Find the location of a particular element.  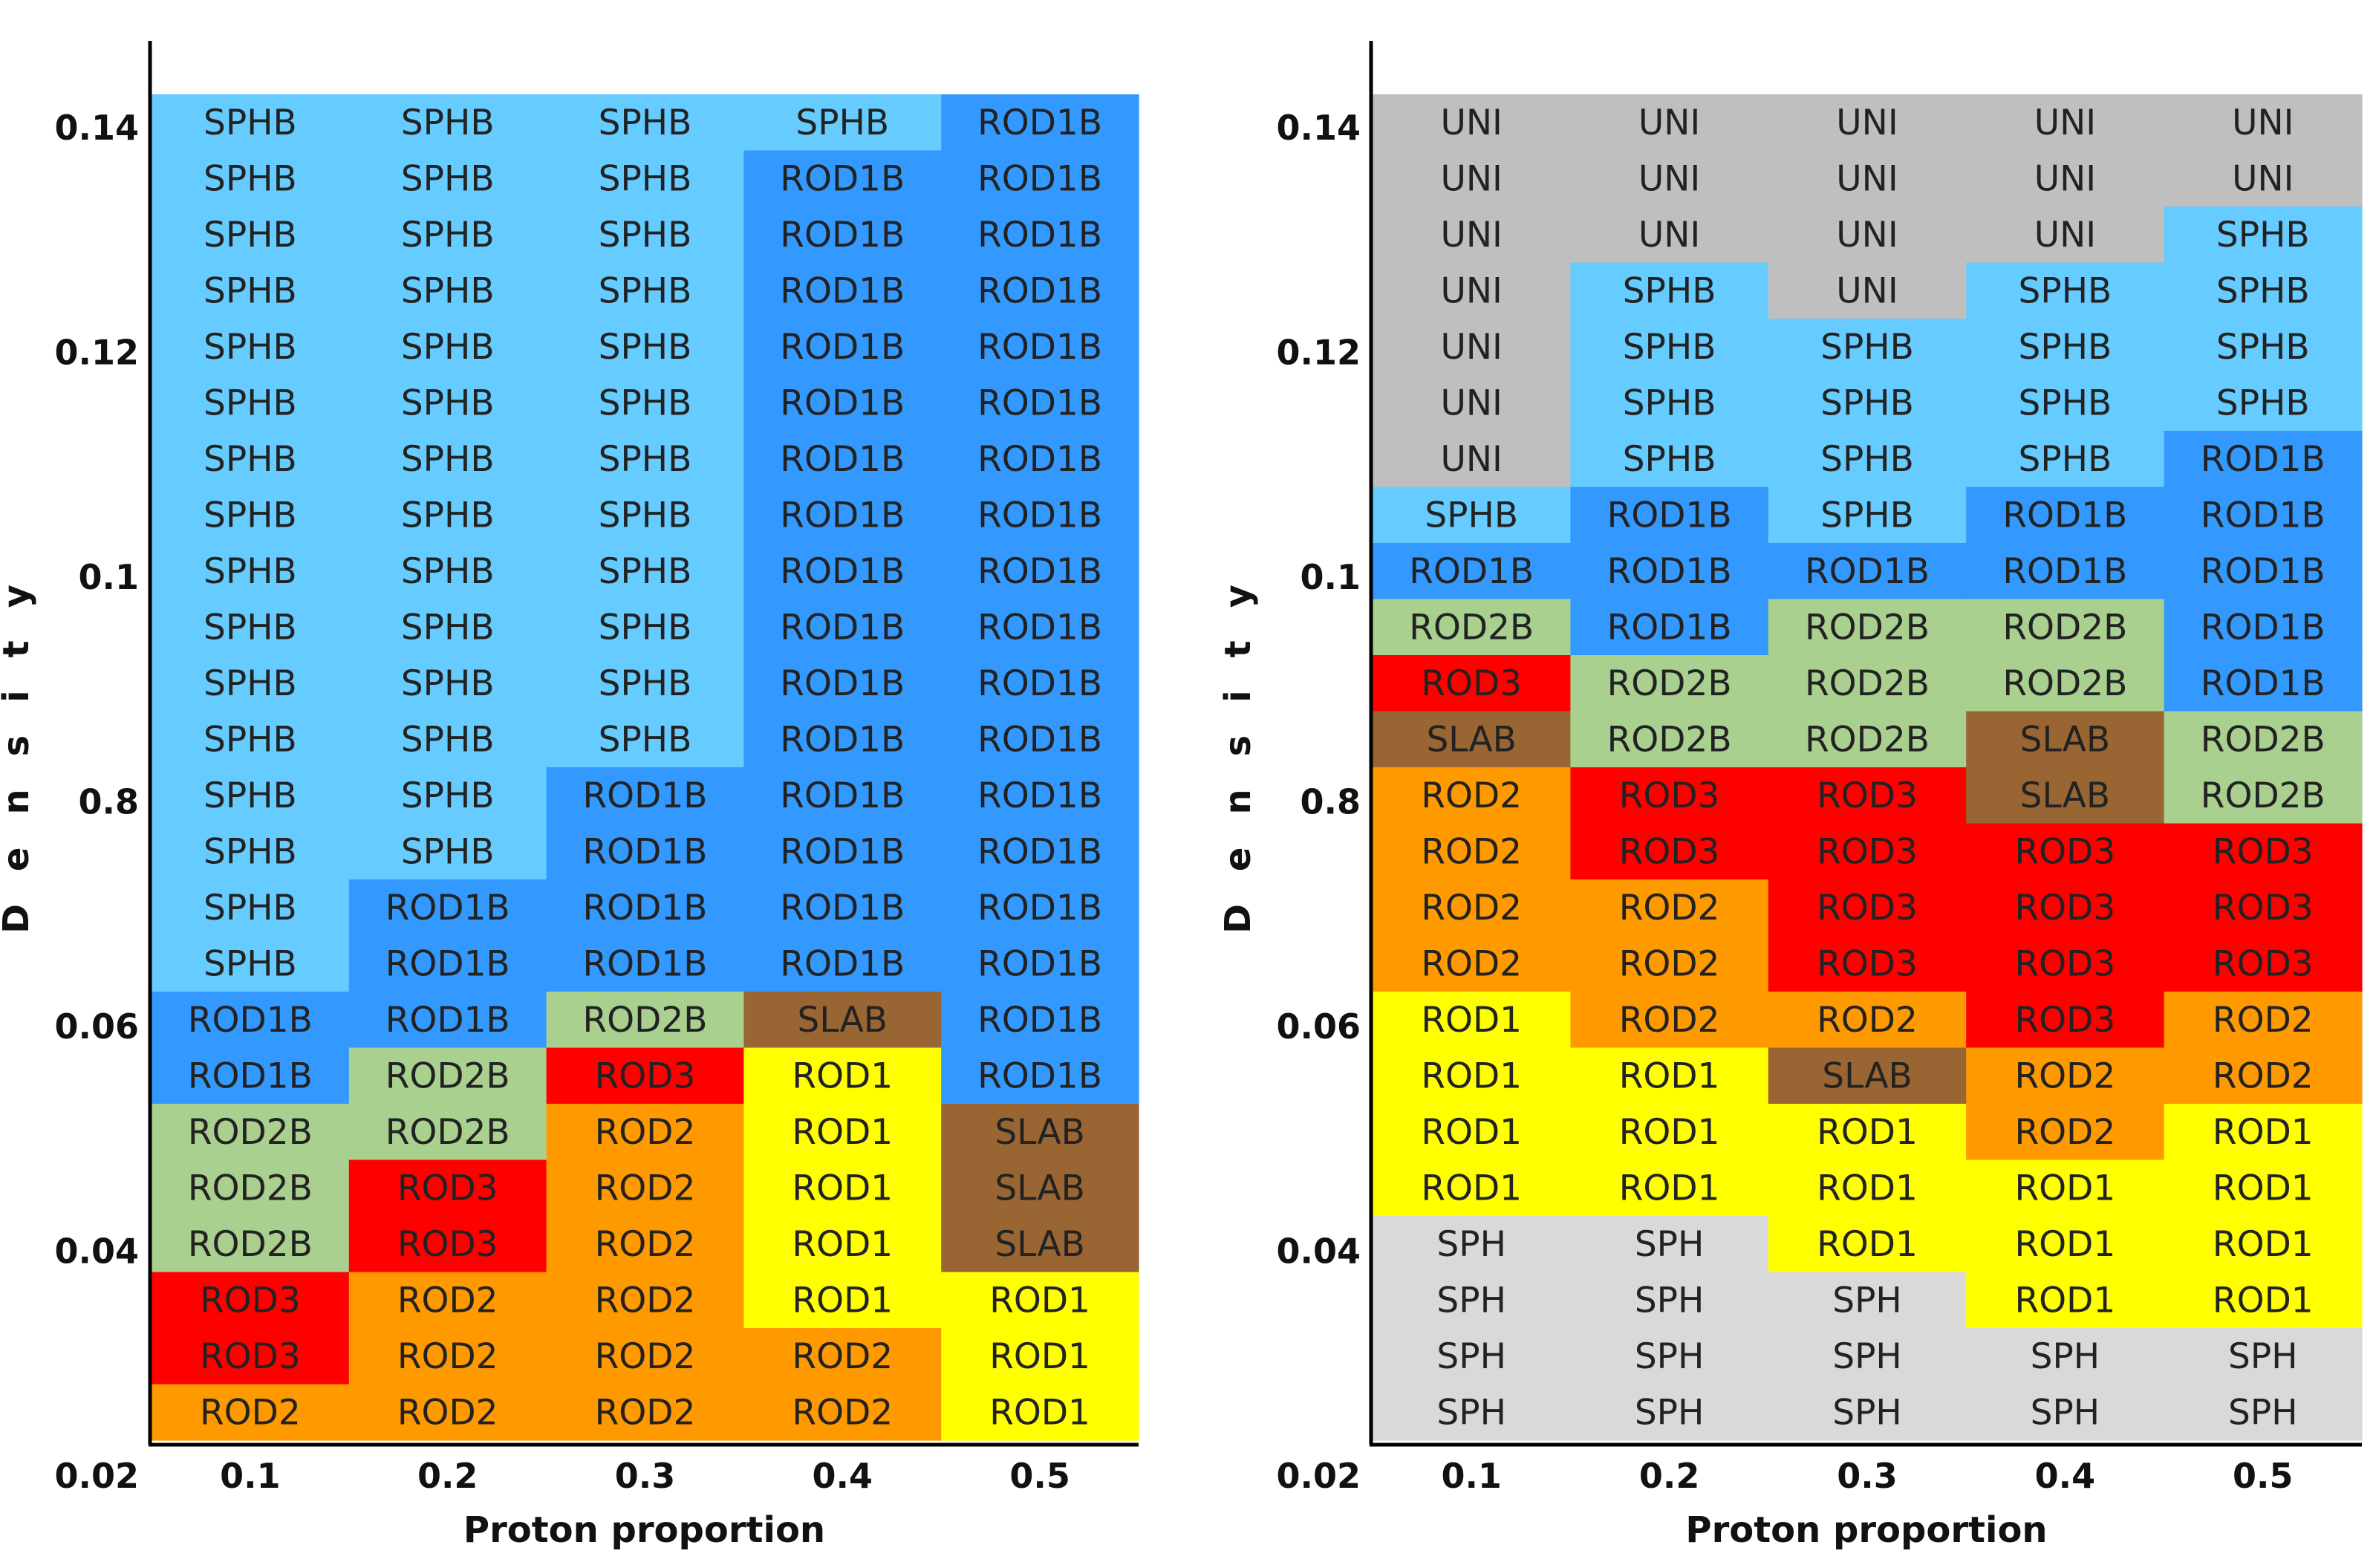

cell-label: SLAB is located at coordinates (1040, 1133).